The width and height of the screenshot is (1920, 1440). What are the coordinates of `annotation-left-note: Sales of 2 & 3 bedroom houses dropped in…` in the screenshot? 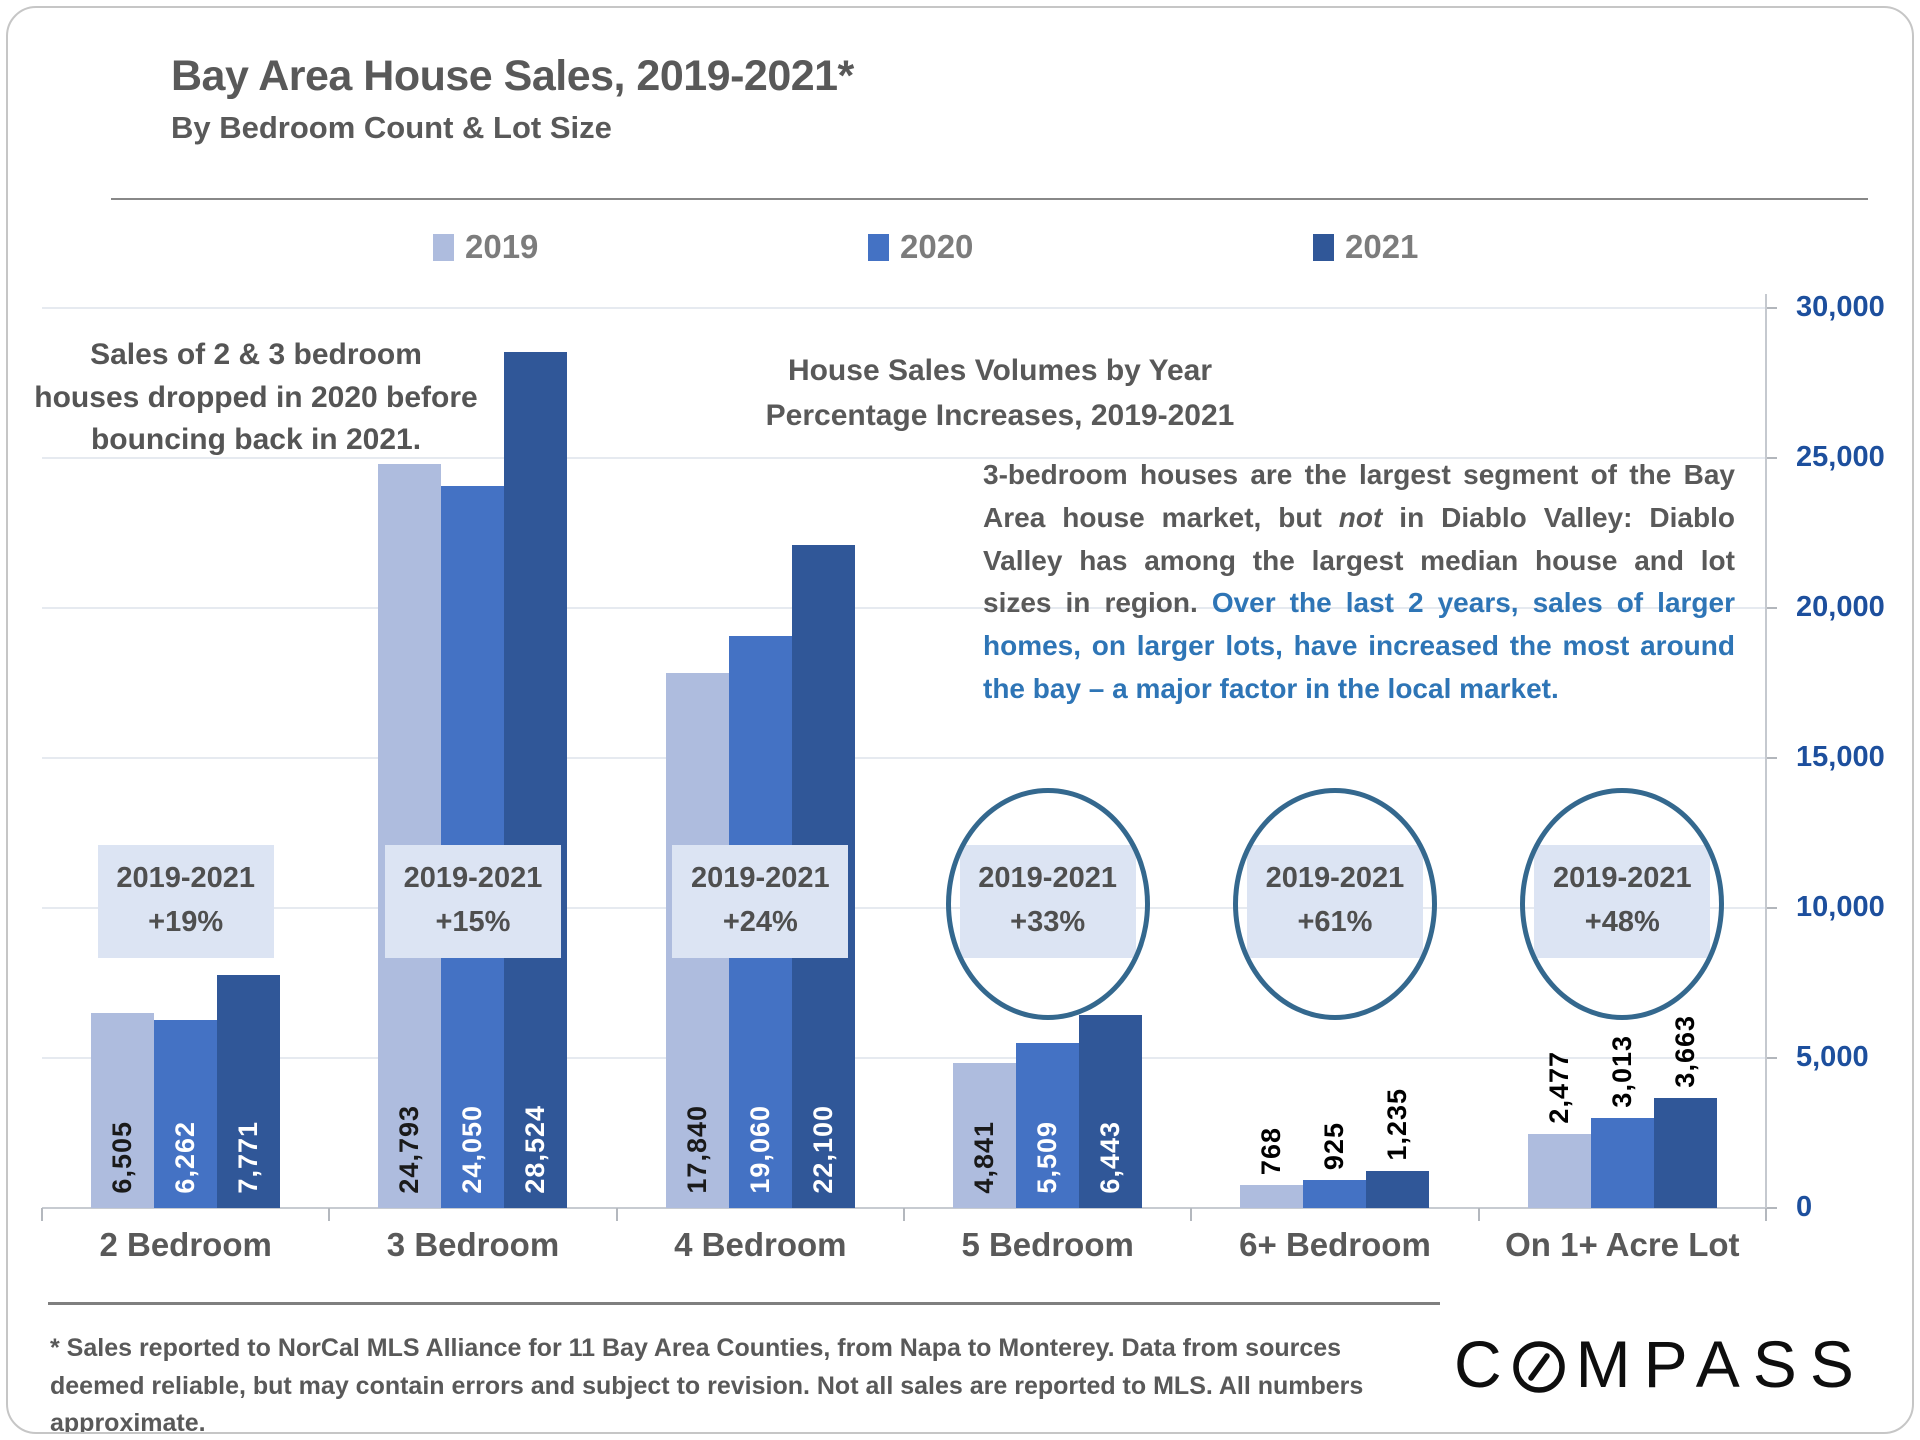 It's located at (256, 397).